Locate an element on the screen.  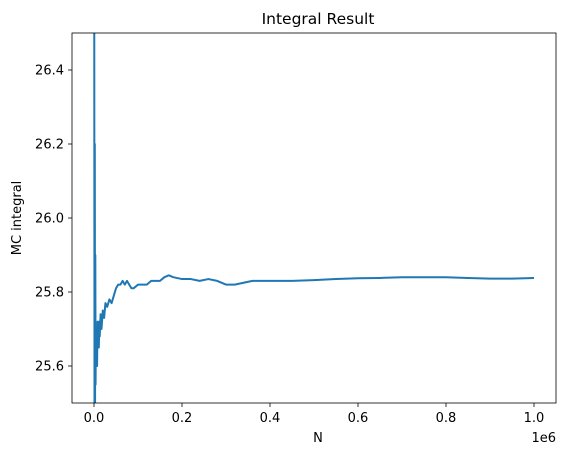
y-tick-label: 25.6 is located at coordinates (49, 367).